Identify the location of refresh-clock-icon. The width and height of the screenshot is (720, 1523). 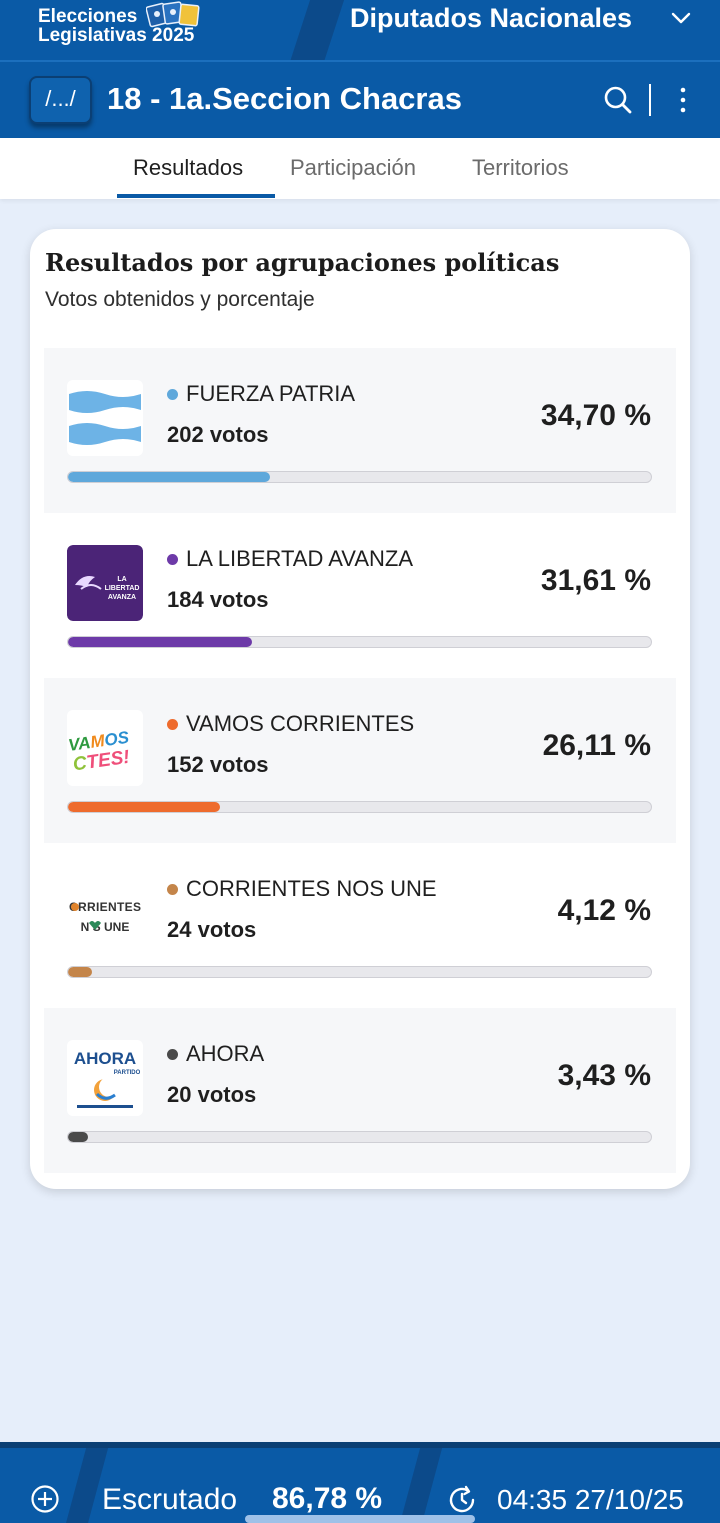
(462, 1500).